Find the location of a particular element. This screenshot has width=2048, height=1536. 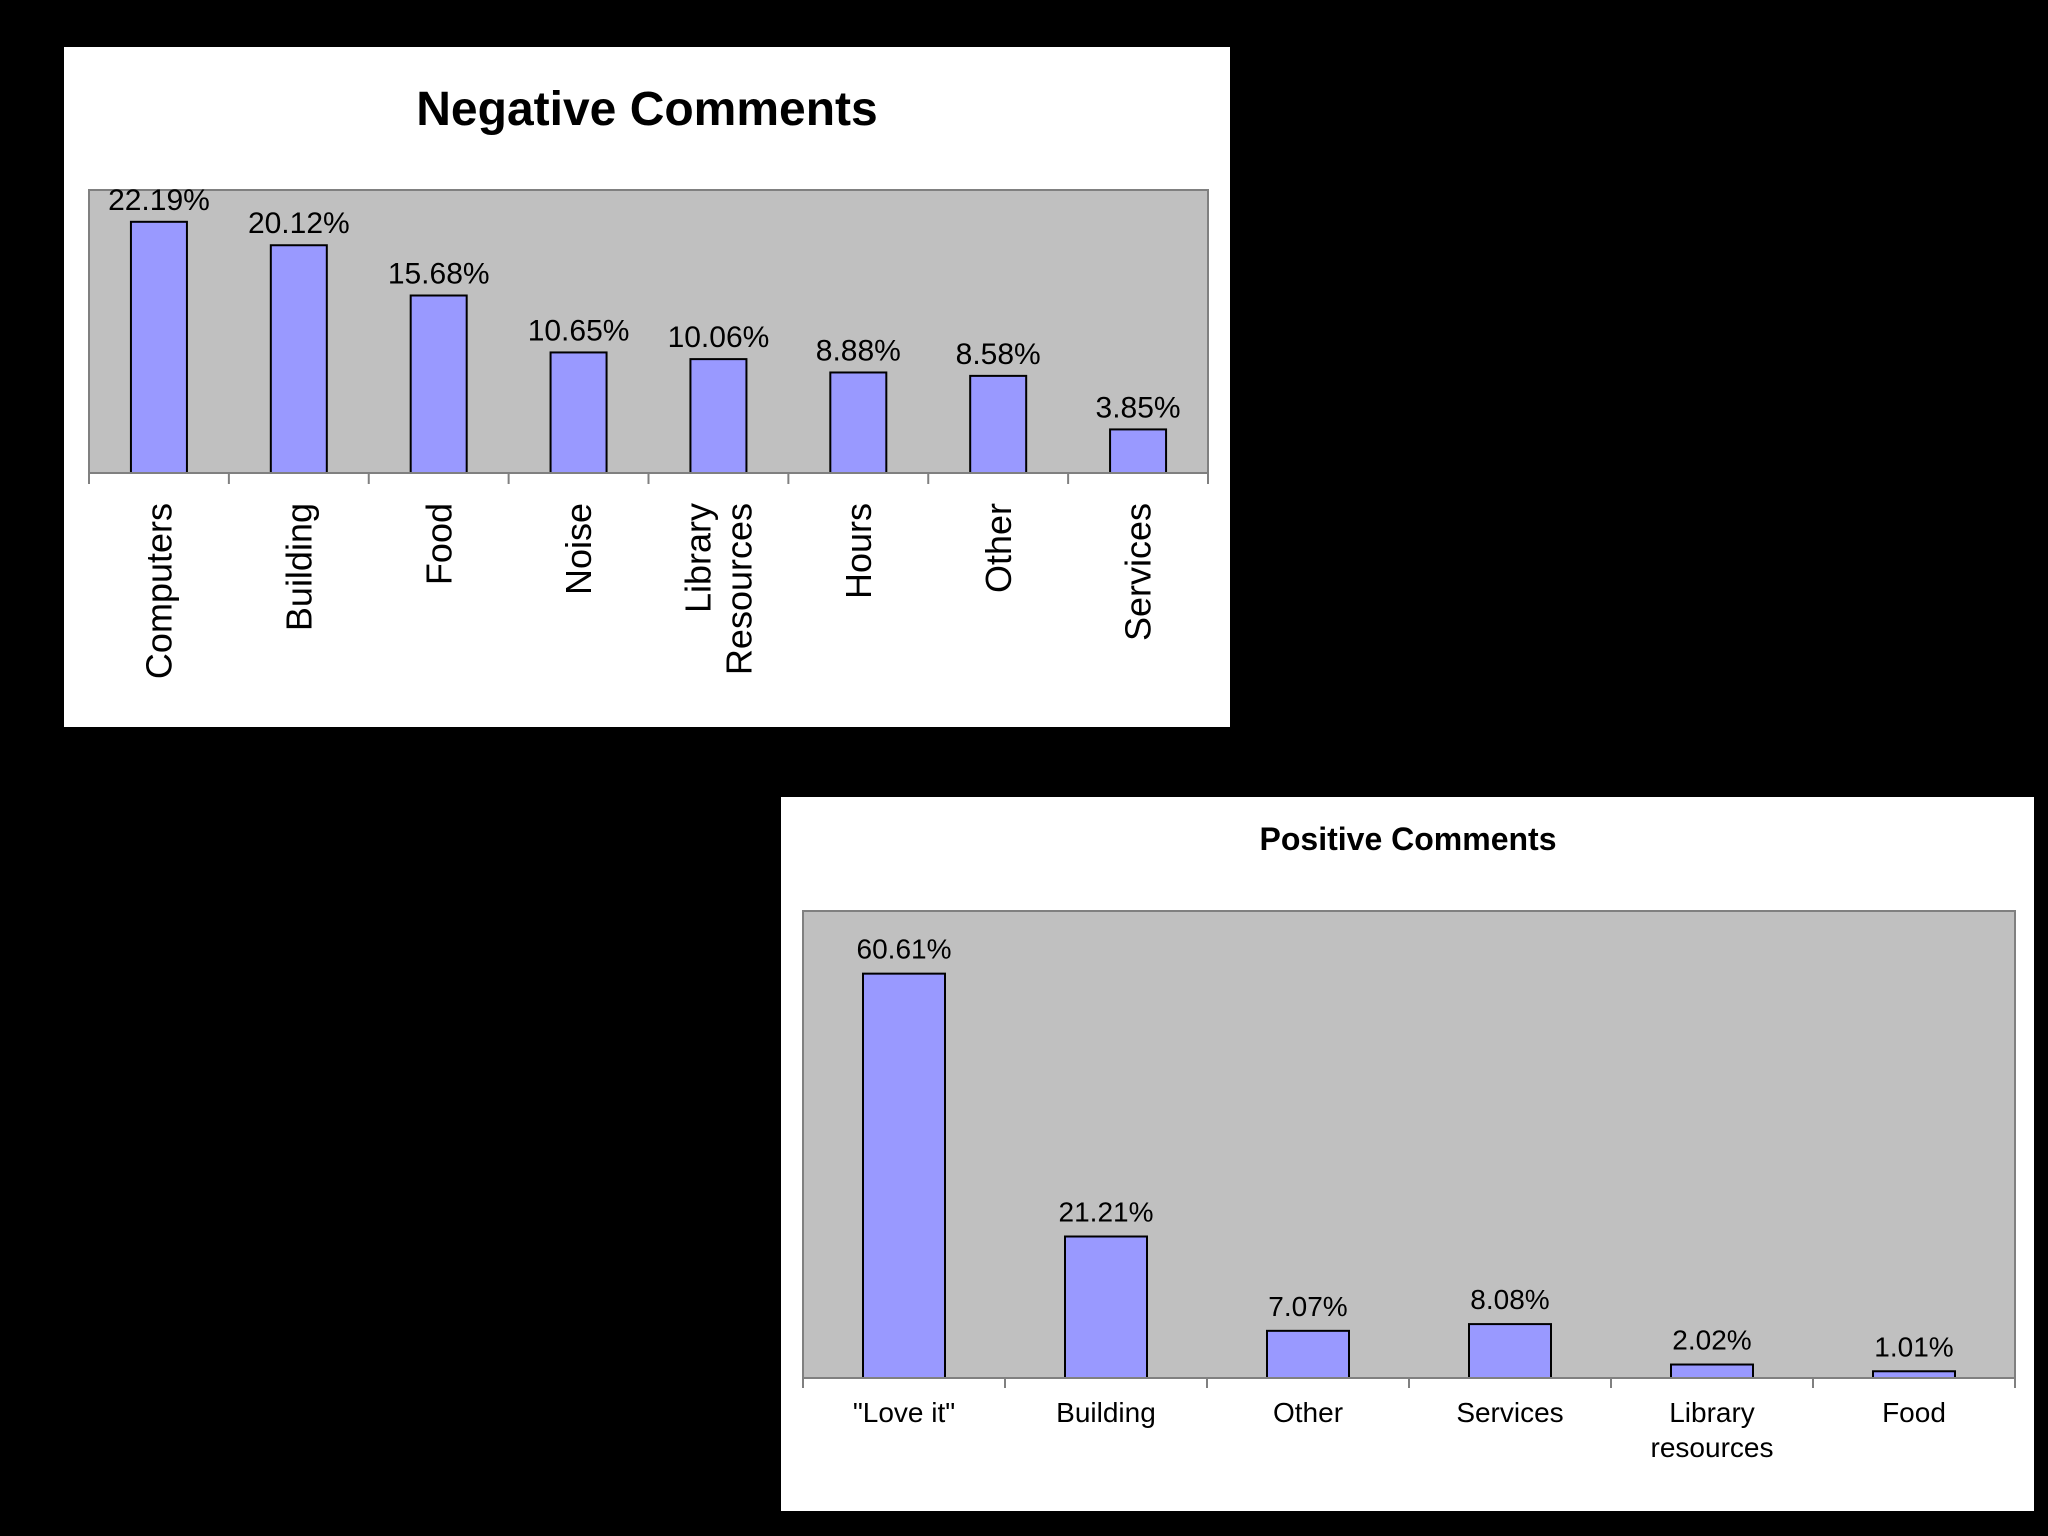

data-label-building: 21.21% is located at coordinates (1106, 1211).